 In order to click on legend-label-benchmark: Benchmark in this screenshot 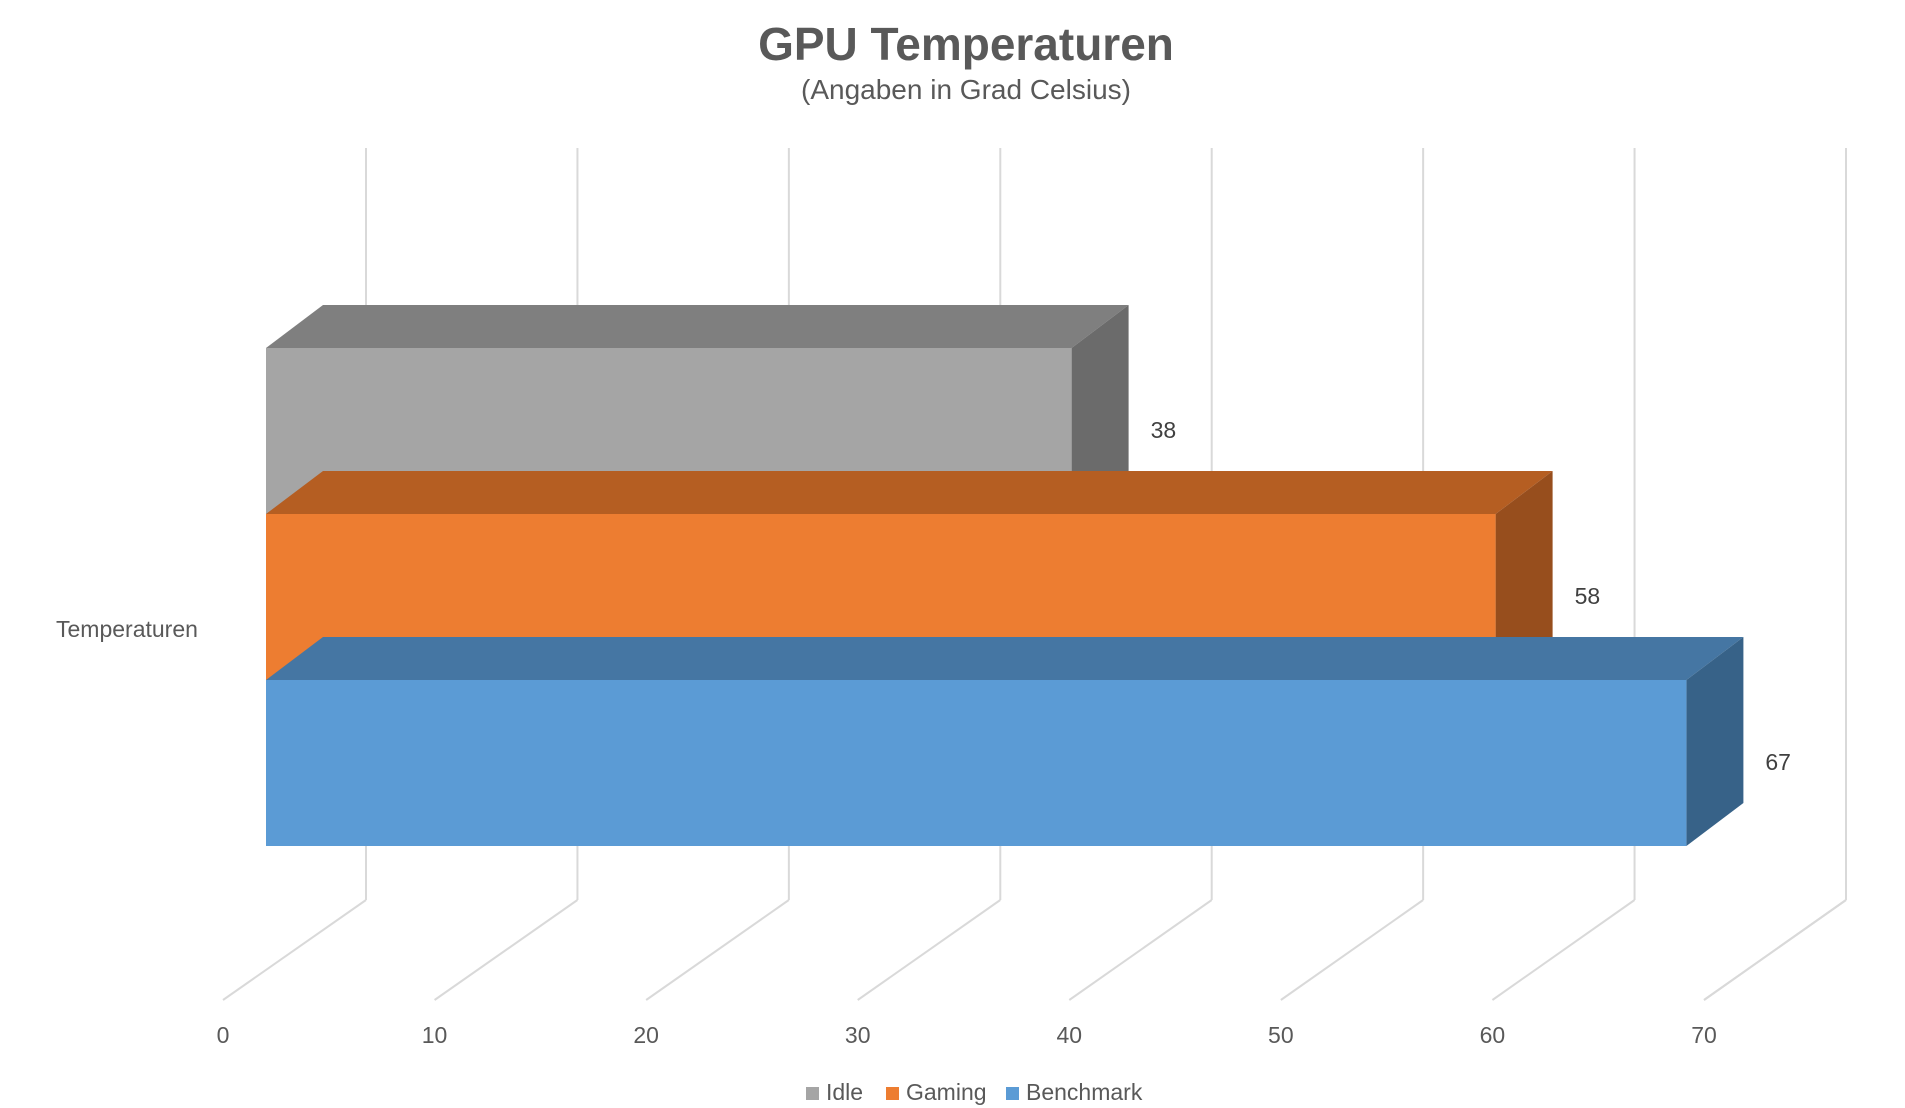, I will do `click(1084, 1092)`.